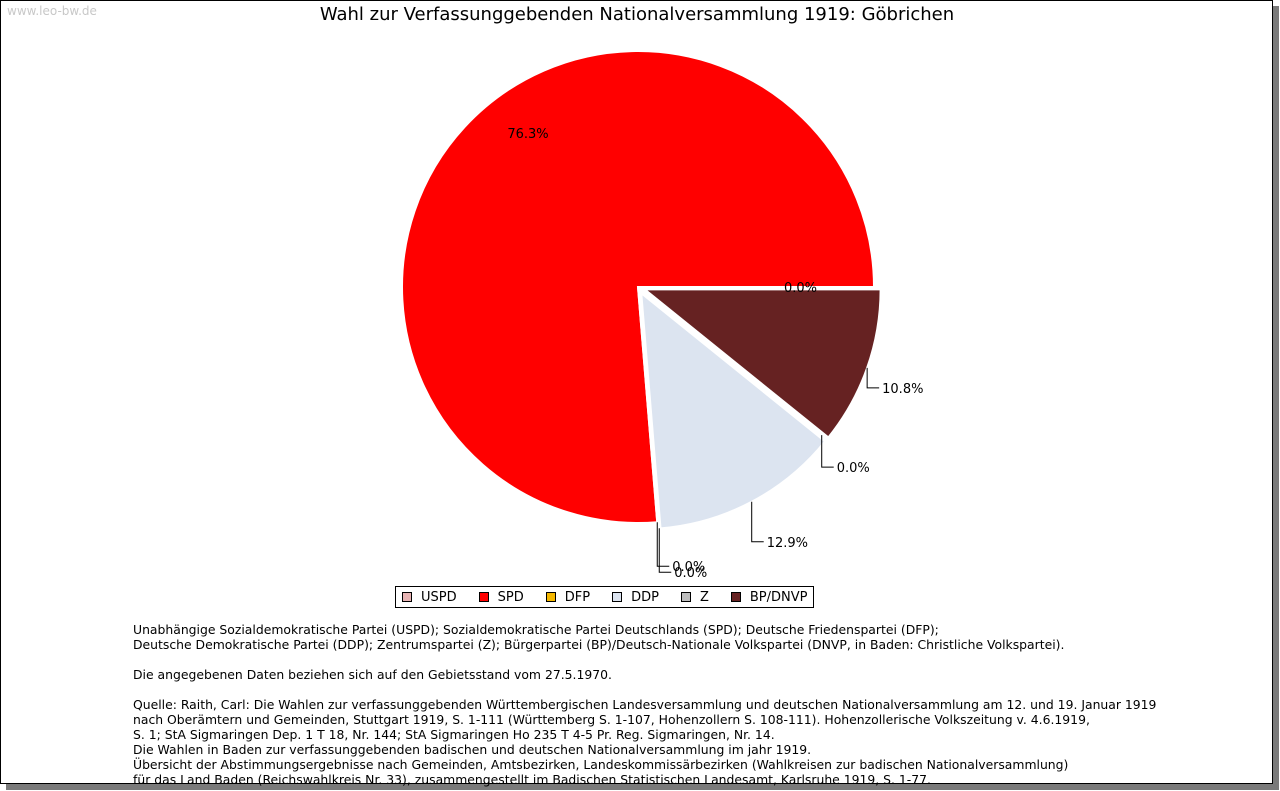 This screenshot has height=791, width=1280. I want to click on legend-swatch-z, so click(685, 597).